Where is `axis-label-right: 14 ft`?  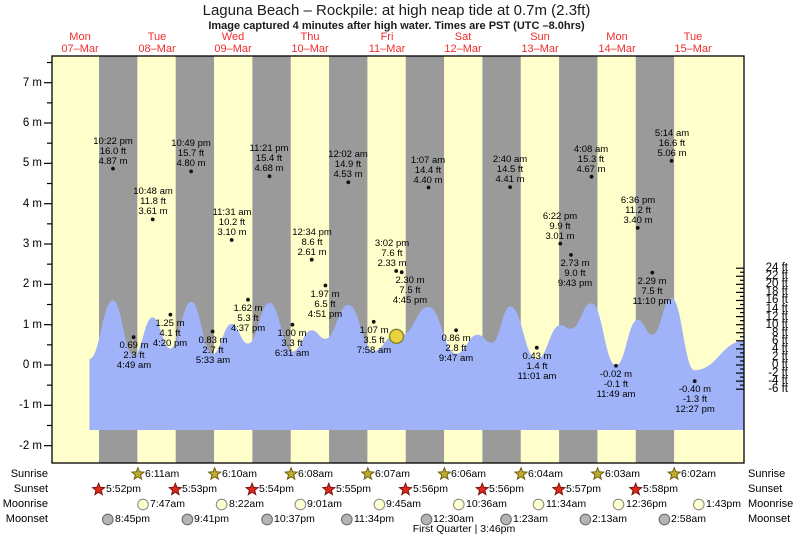 axis-label-right: 14 ft is located at coordinates (776, 309).